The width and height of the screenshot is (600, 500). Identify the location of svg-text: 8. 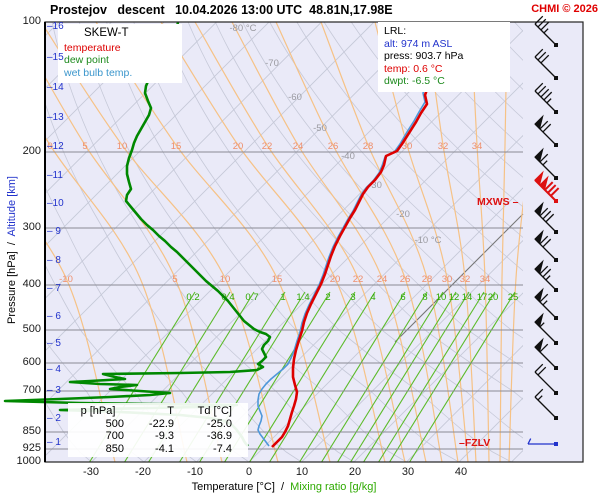
(424, 297).